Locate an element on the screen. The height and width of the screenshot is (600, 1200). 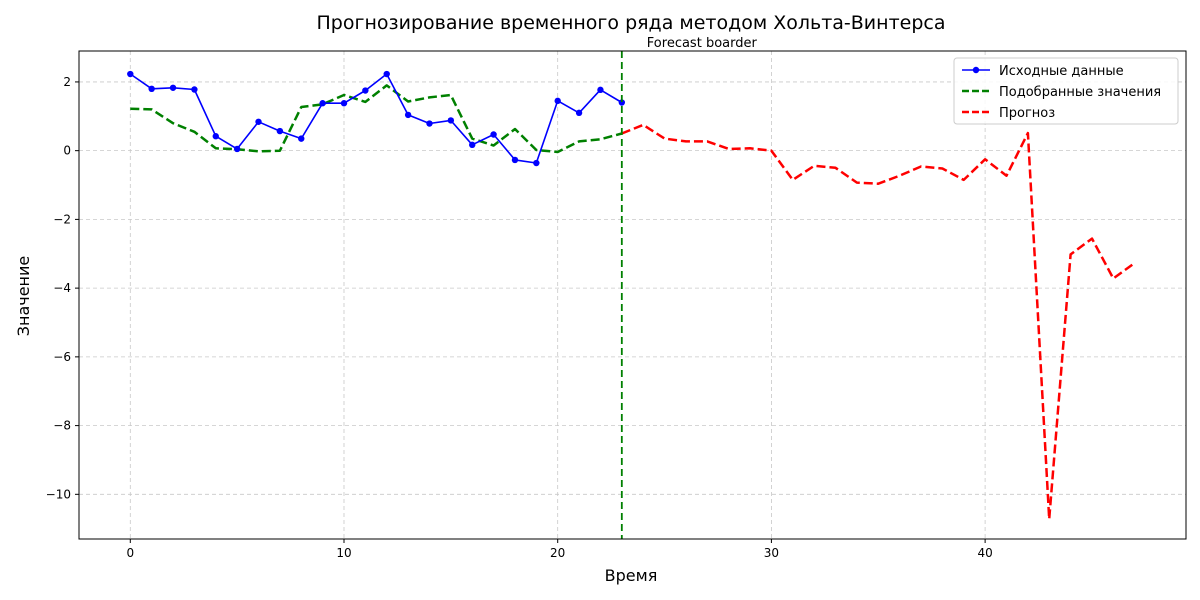
x-tick-label: 40 is located at coordinates (984, 553).